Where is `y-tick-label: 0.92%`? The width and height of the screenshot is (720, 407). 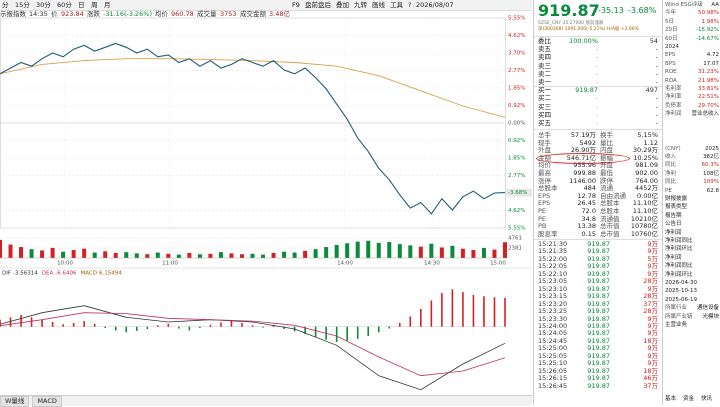
y-tick-label: 0.92% is located at coordinates (516, 106).